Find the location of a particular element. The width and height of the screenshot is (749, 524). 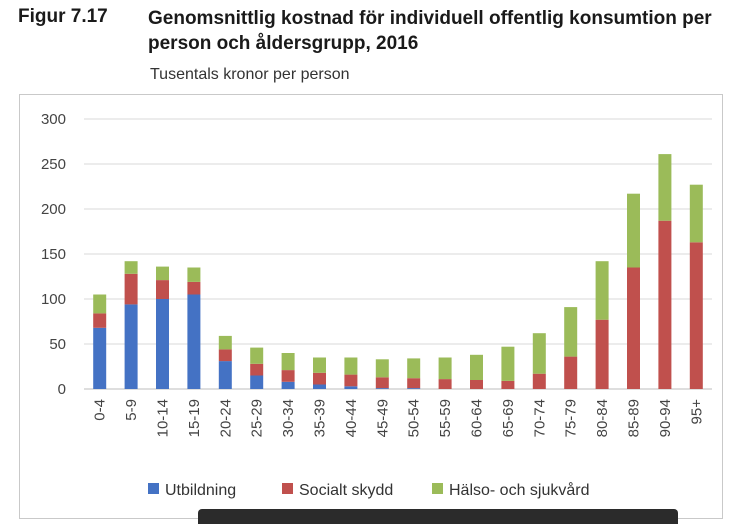

x-tick-label: 15-19 is located at coordinates (194, 418).